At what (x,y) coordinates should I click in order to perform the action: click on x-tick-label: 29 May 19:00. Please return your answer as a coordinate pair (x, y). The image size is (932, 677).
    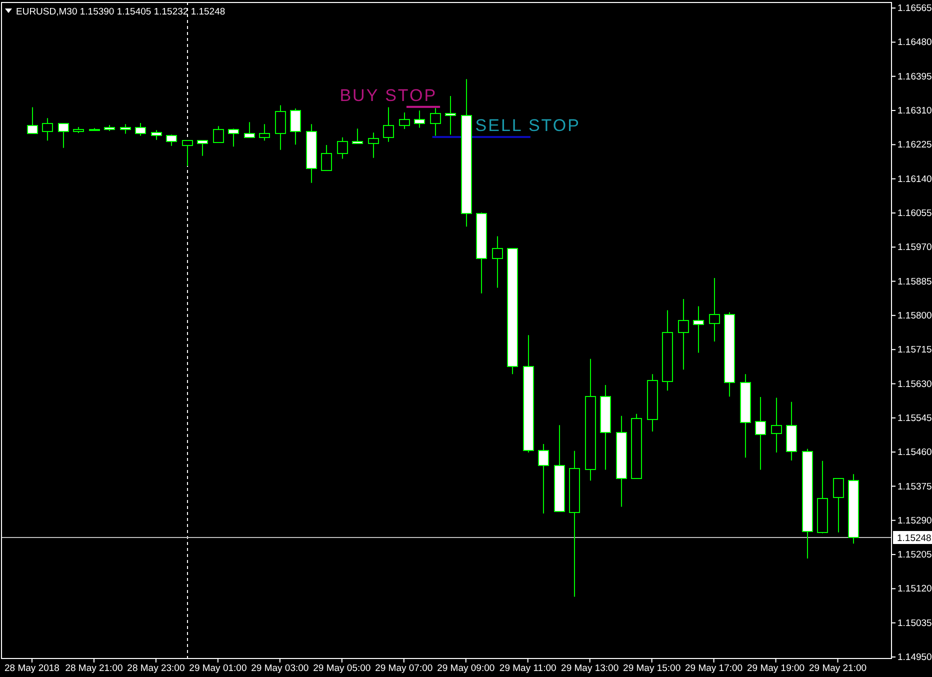
    Looking at the image, I should click on (775, 668).